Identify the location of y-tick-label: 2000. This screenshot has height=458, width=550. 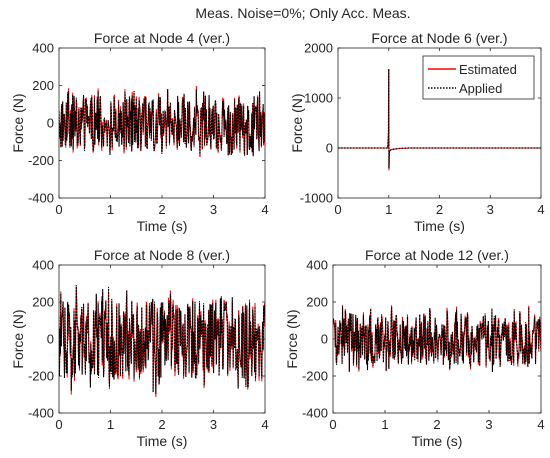
(318, 48).